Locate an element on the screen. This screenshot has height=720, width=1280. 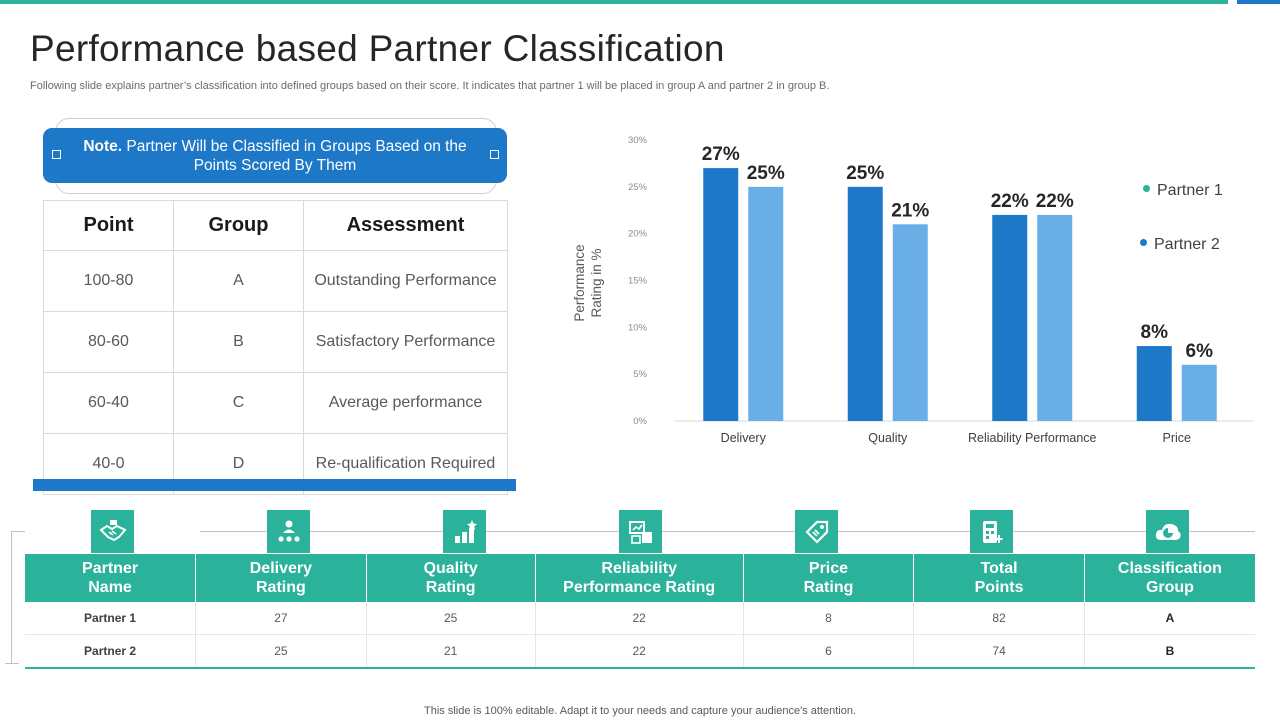
top-accent-bar-blue is located at coordinates (1258, 2).